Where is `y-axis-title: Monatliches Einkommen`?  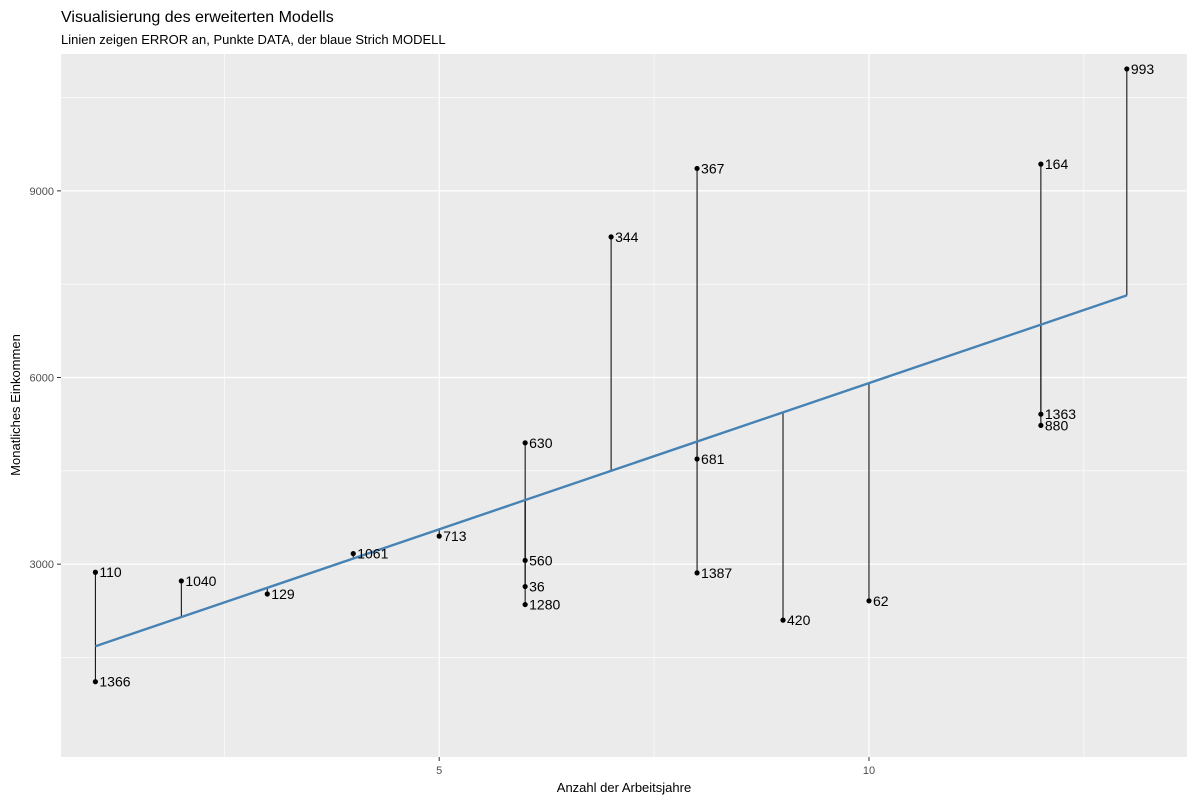
y-axis-title: Monatliches Einkommen is located at coordinates (15, 405).